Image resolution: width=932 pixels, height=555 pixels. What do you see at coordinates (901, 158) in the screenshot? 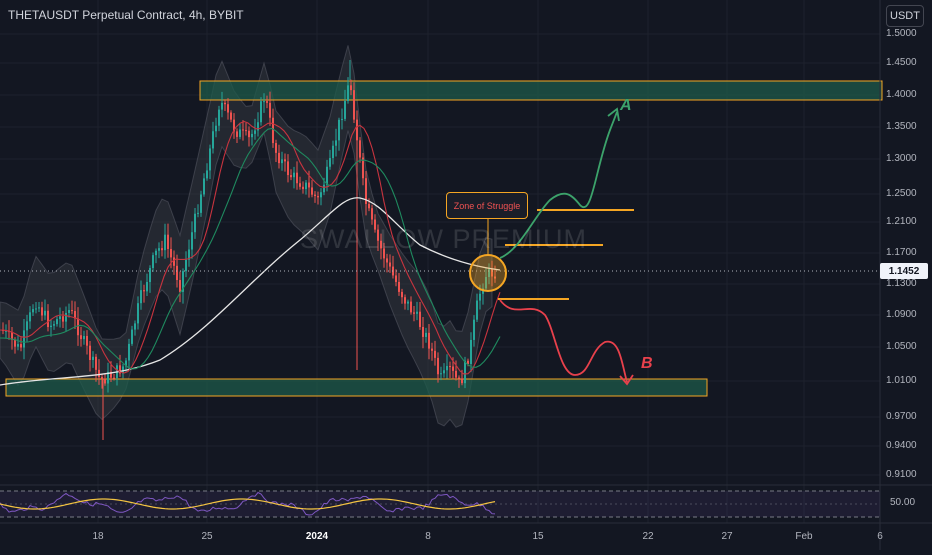
I see `price-tick-label: 1.3000` at bounding box center [901, 158].